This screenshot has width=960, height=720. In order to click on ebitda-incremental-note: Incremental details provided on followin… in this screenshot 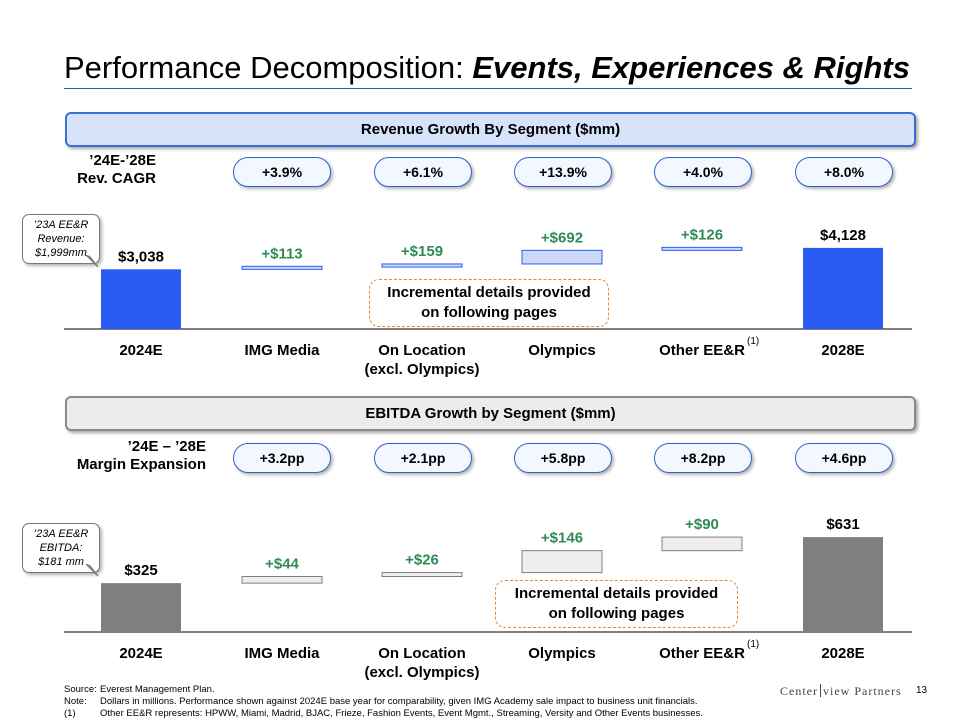, I will do `click(616, 604)`.